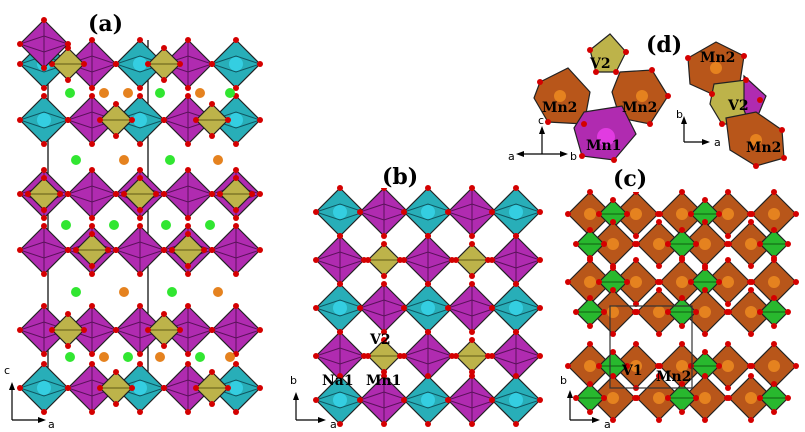 The height and width of the screenshot is (432, 805). I want to click on axes-b: b a, so click(313, 402).